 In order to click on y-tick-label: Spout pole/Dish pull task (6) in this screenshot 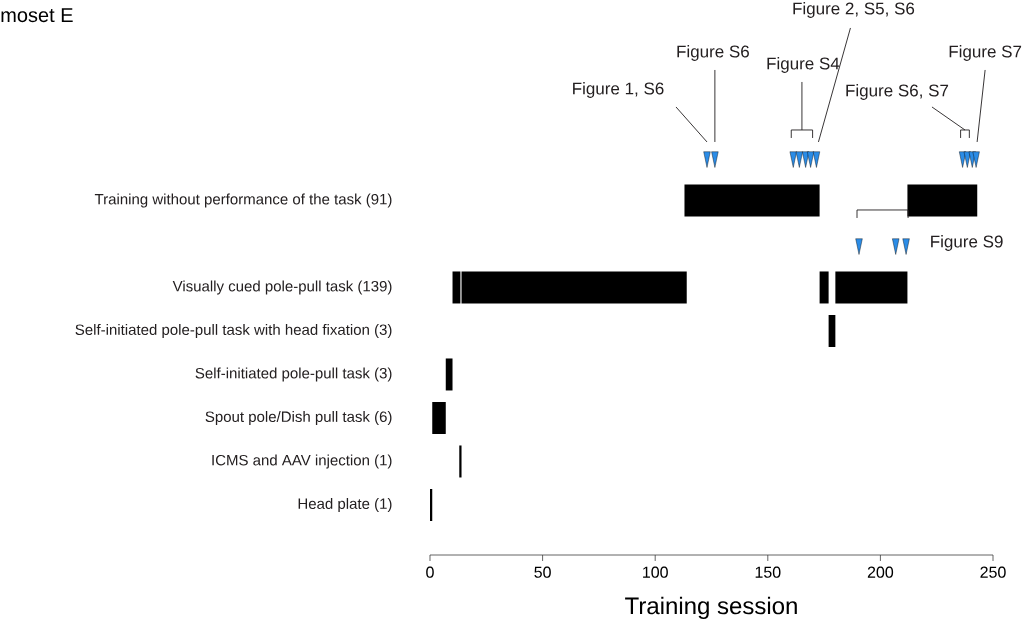, I will do `click(298, 417)`.